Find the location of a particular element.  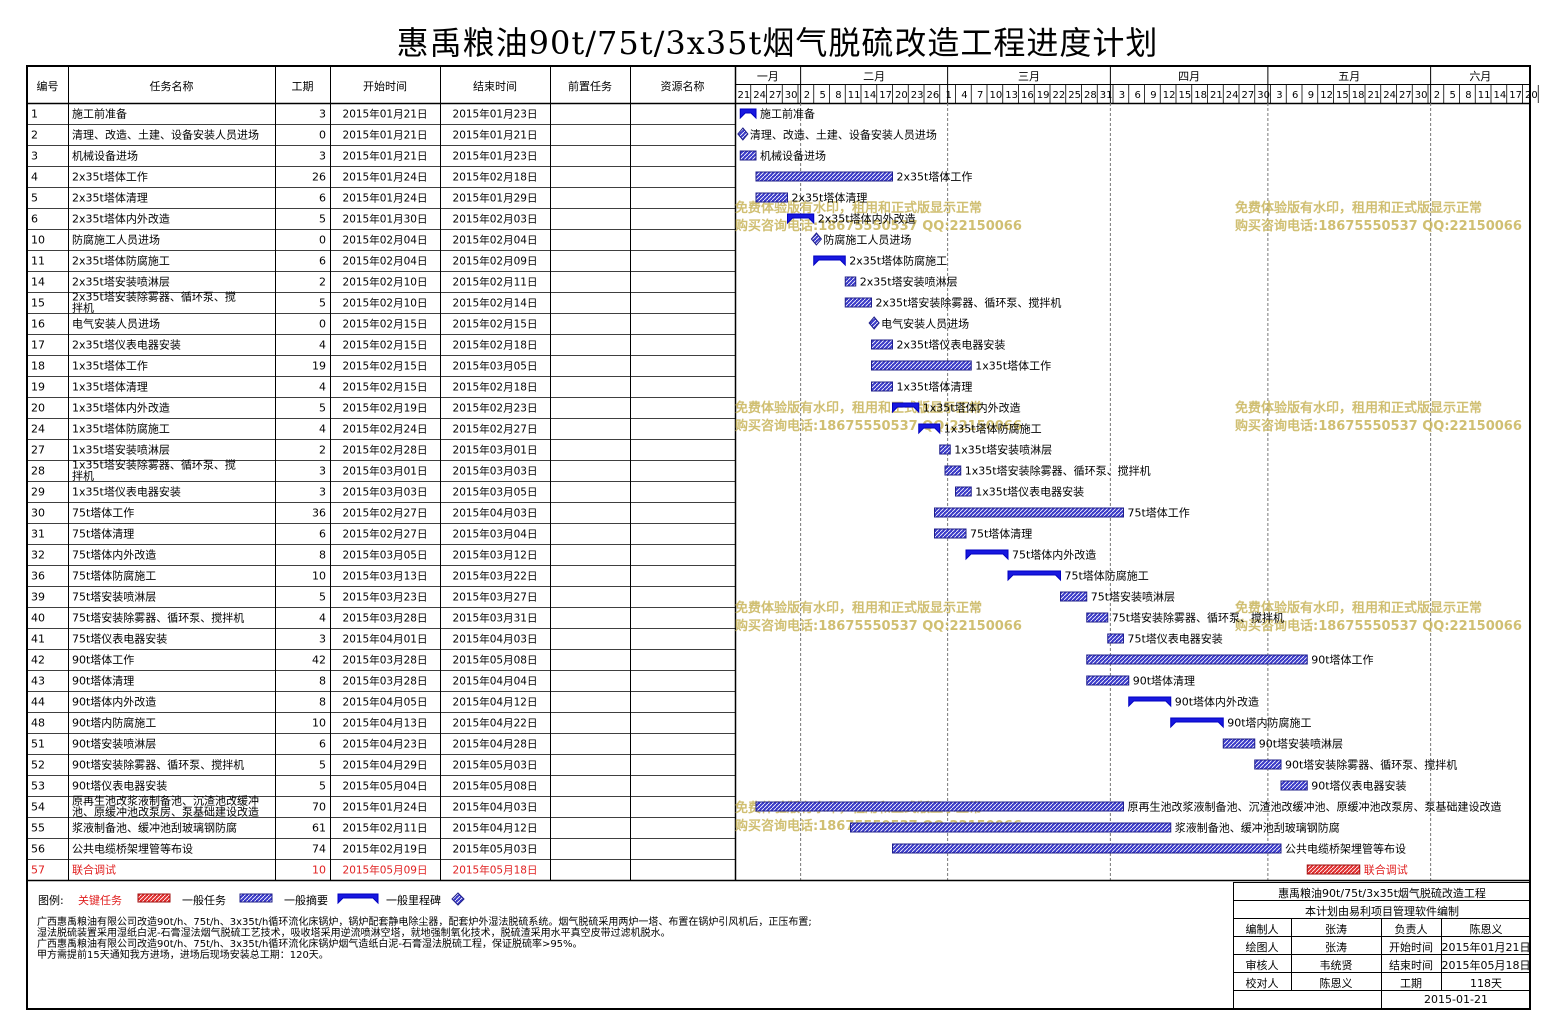

bar-label: 1x35t塔体内外改造 is located at coordinates (972, 408).